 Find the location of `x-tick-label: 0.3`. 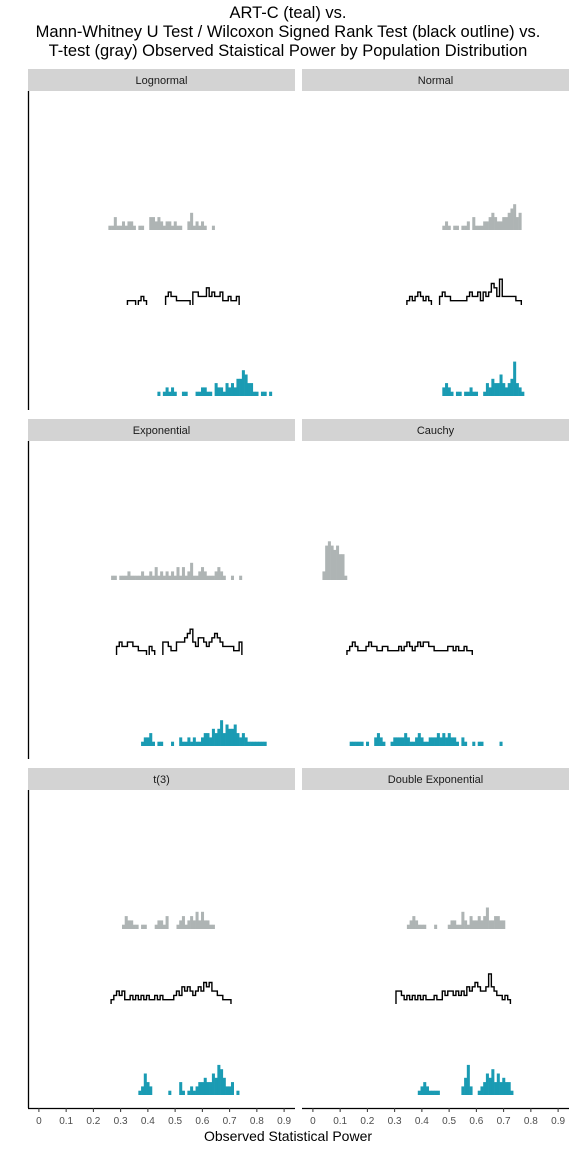

x-tick-label: 0.3 is located at coordinates (395, 1121).